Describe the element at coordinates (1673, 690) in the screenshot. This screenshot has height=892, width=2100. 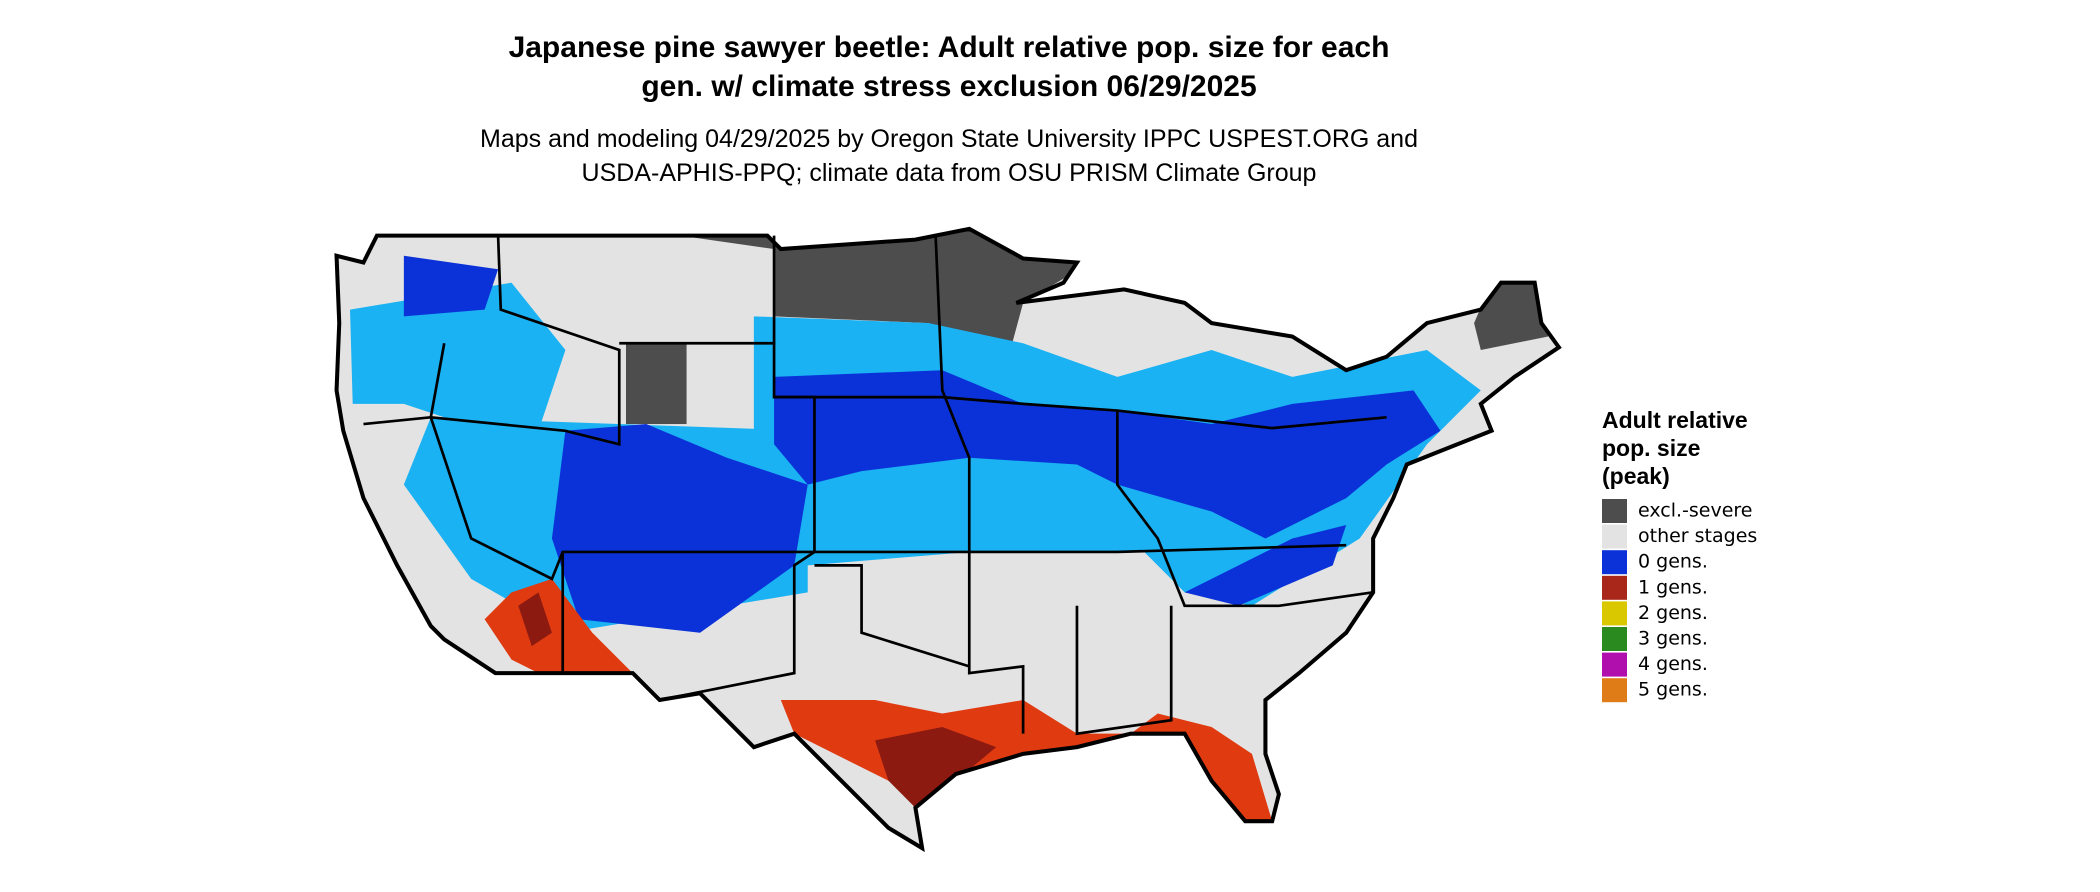
I see `legend-label: 5 gens.` at that location.